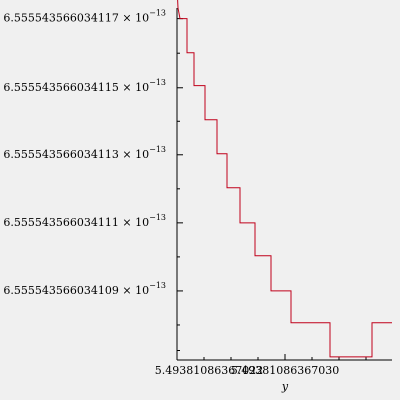  What do you see at coordinates (285, 386) in the screenshot?
I see `x-axis-title: y` at bounding box center [285, 386].